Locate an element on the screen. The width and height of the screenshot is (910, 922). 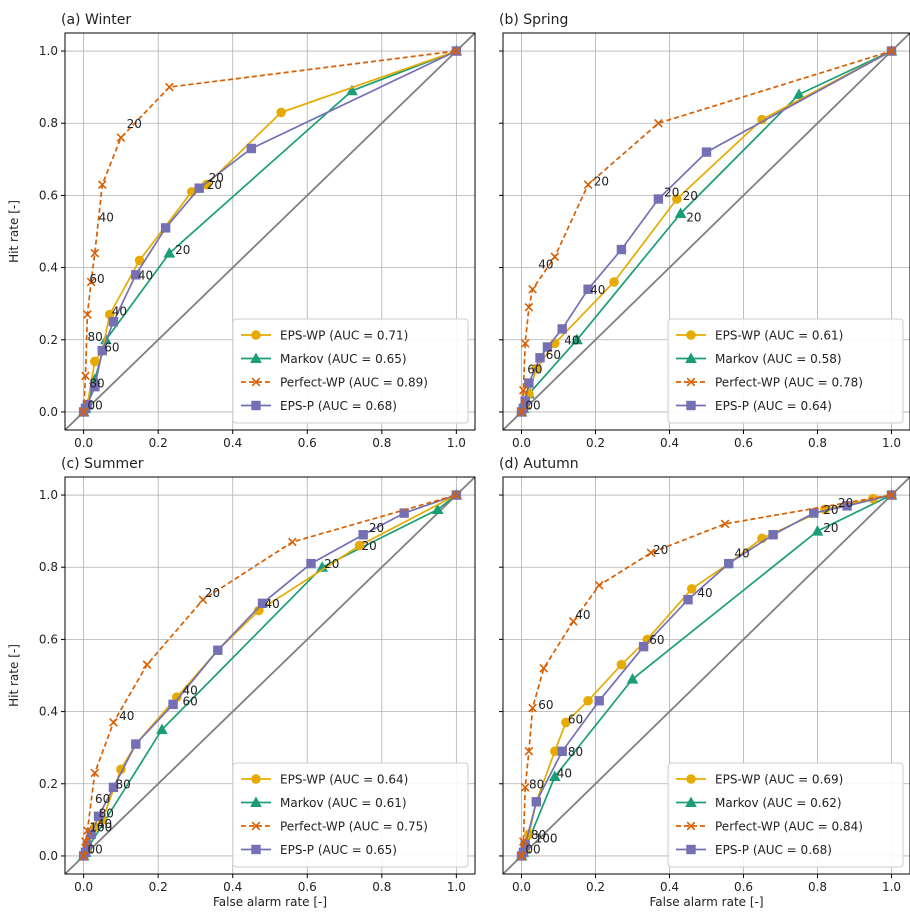
legend-entry: EPS-WP (AUC = 0.61) is located at coordinates (779, 336).